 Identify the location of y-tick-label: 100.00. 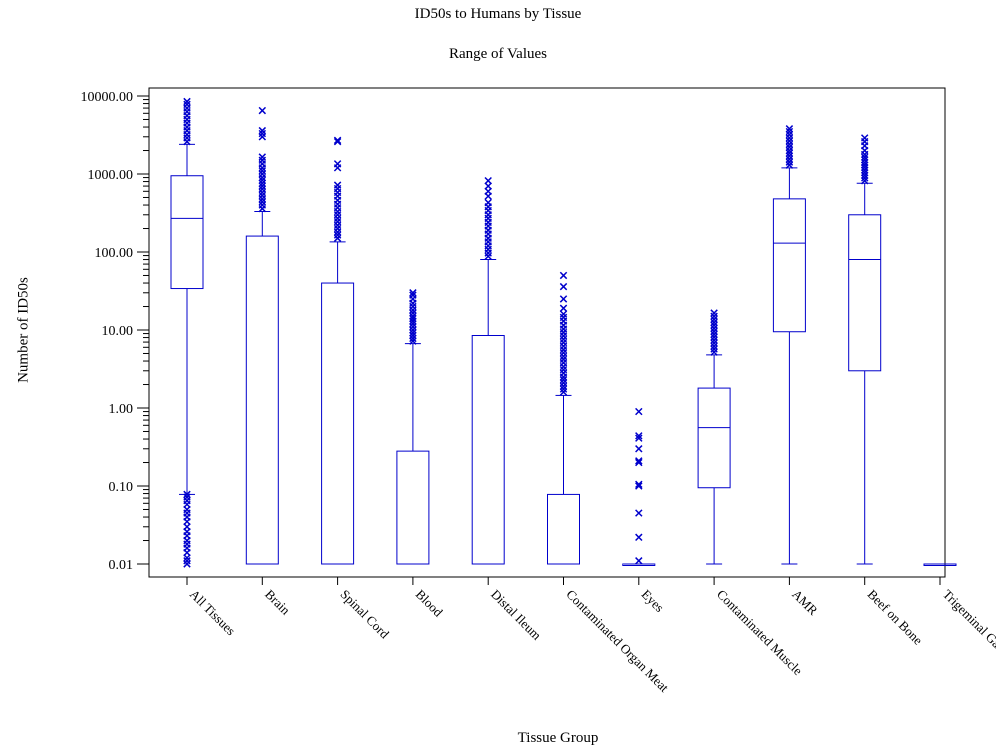
(114, 253).